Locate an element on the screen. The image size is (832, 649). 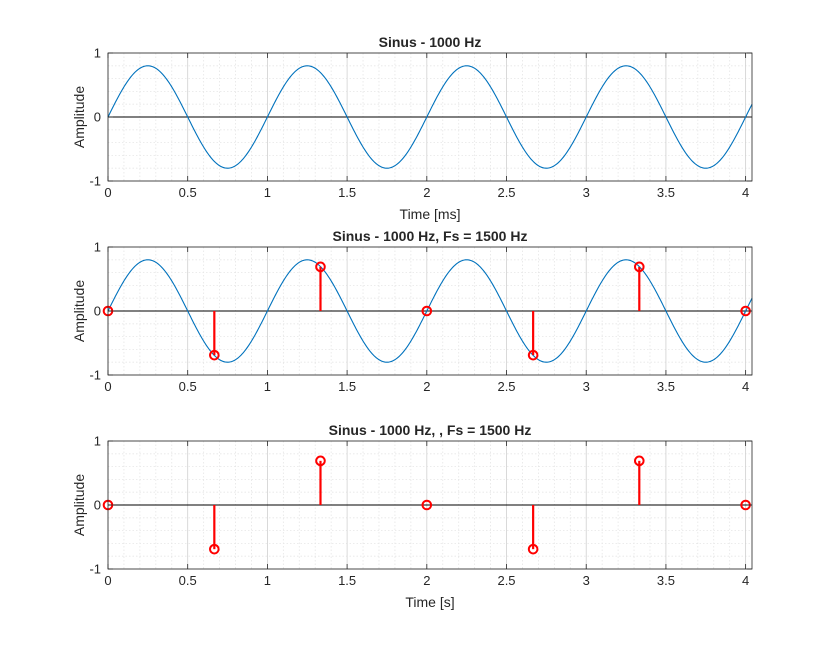
x-axis-label: Time [ms] is located at coordinates (430, 214).